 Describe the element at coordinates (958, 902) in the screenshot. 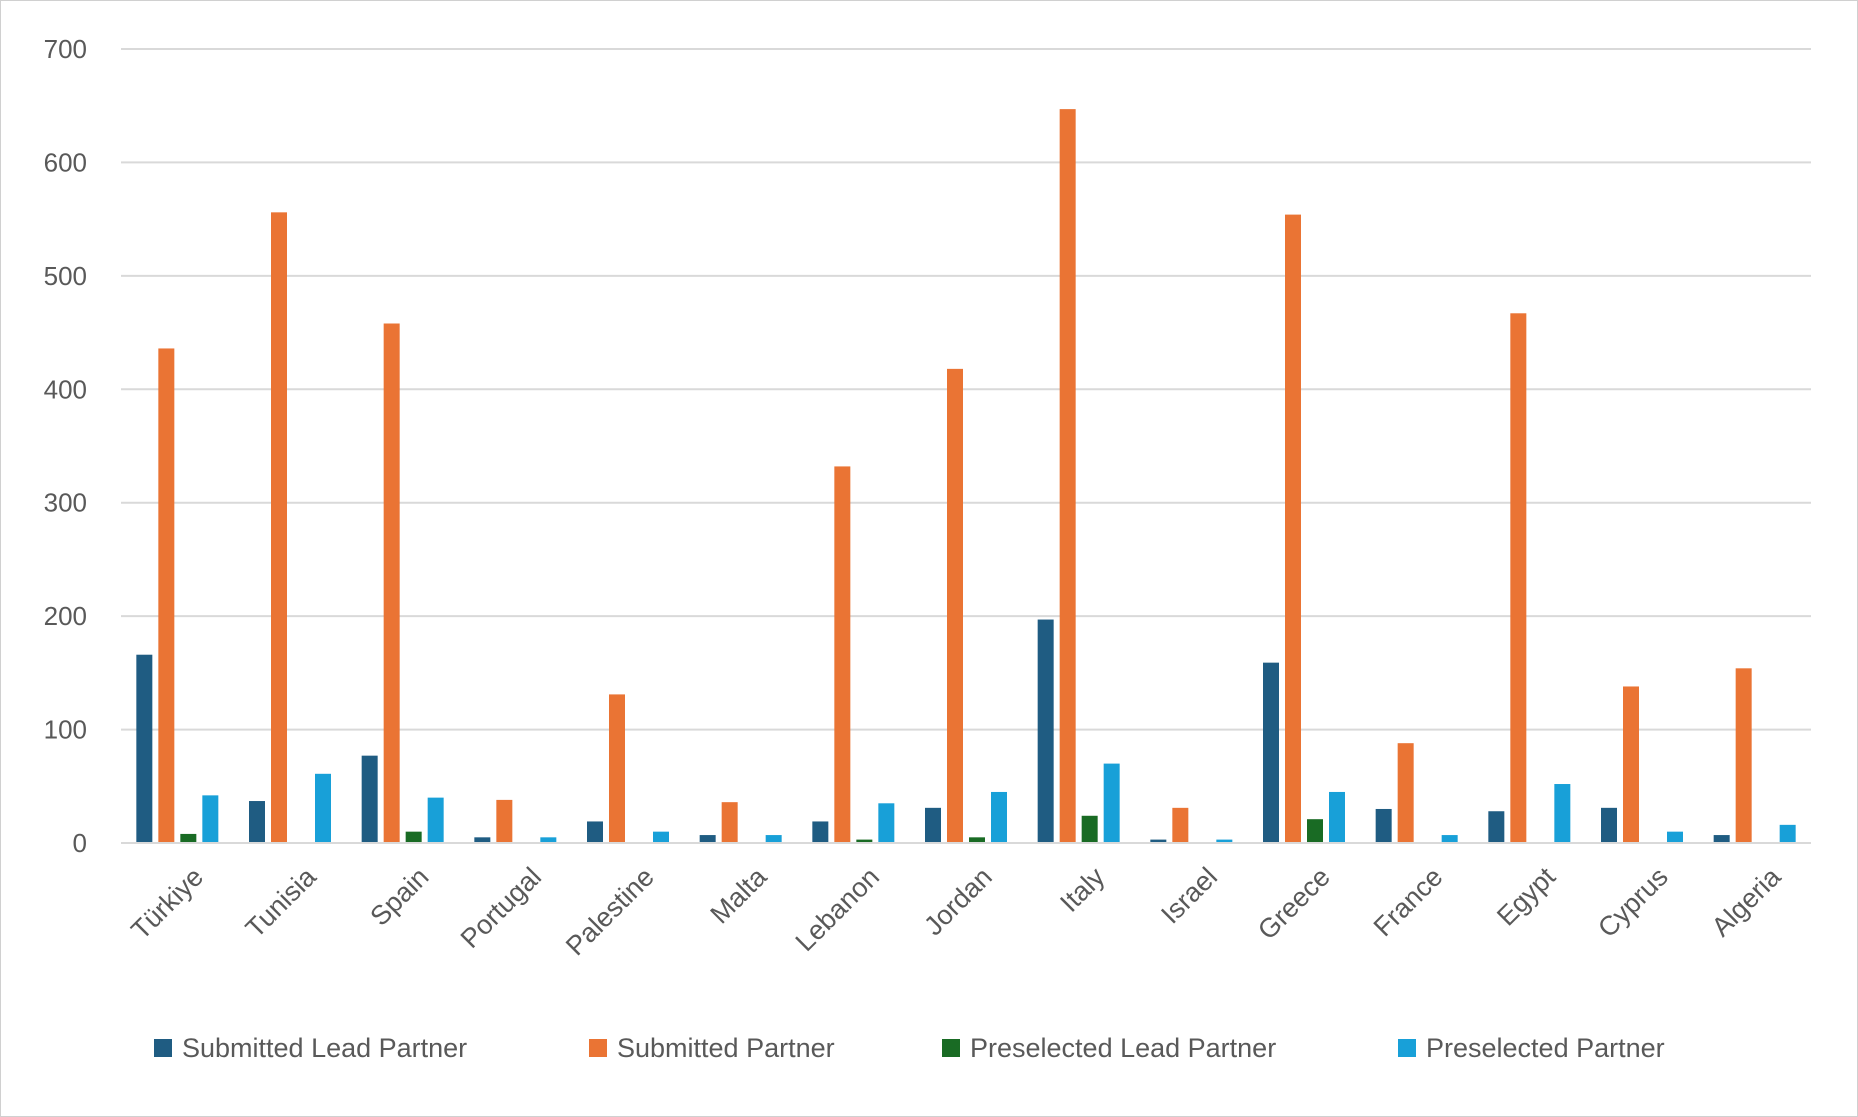

I see `x-category-label: Jordan` at that location.